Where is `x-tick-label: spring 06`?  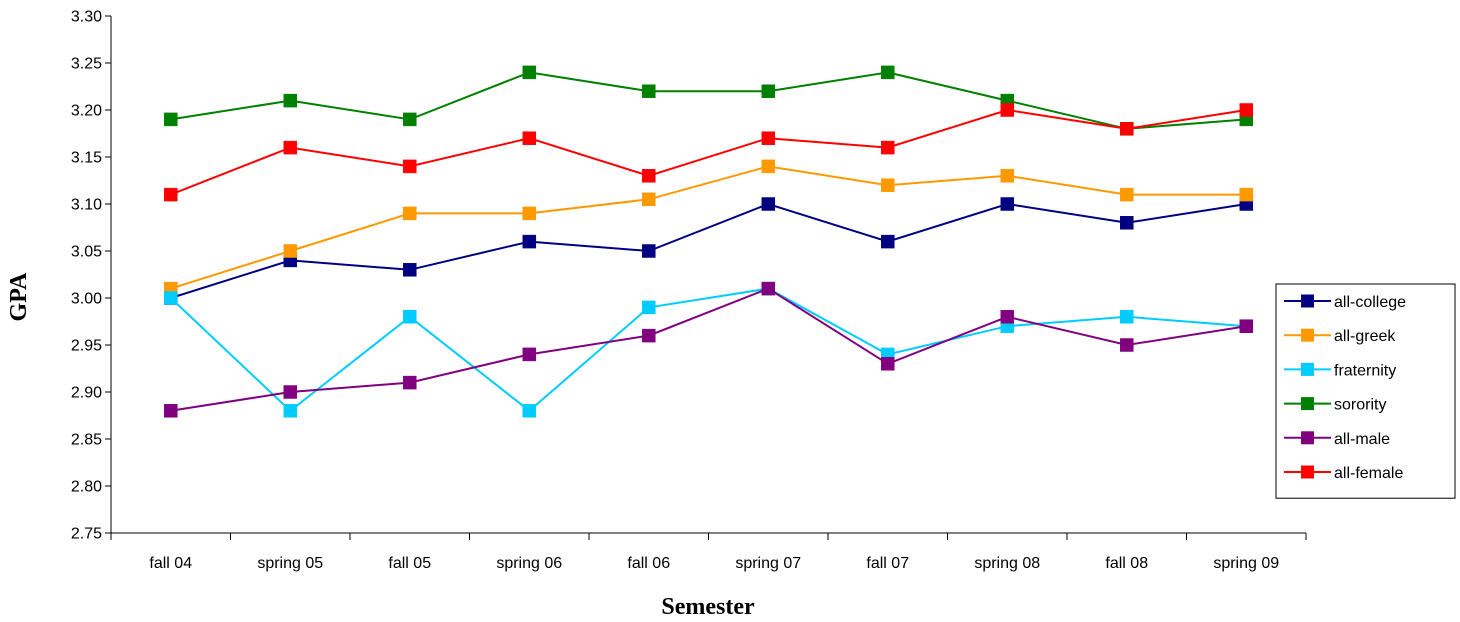
x-tick-label: spring 06 is located at coordinates (529, 563).